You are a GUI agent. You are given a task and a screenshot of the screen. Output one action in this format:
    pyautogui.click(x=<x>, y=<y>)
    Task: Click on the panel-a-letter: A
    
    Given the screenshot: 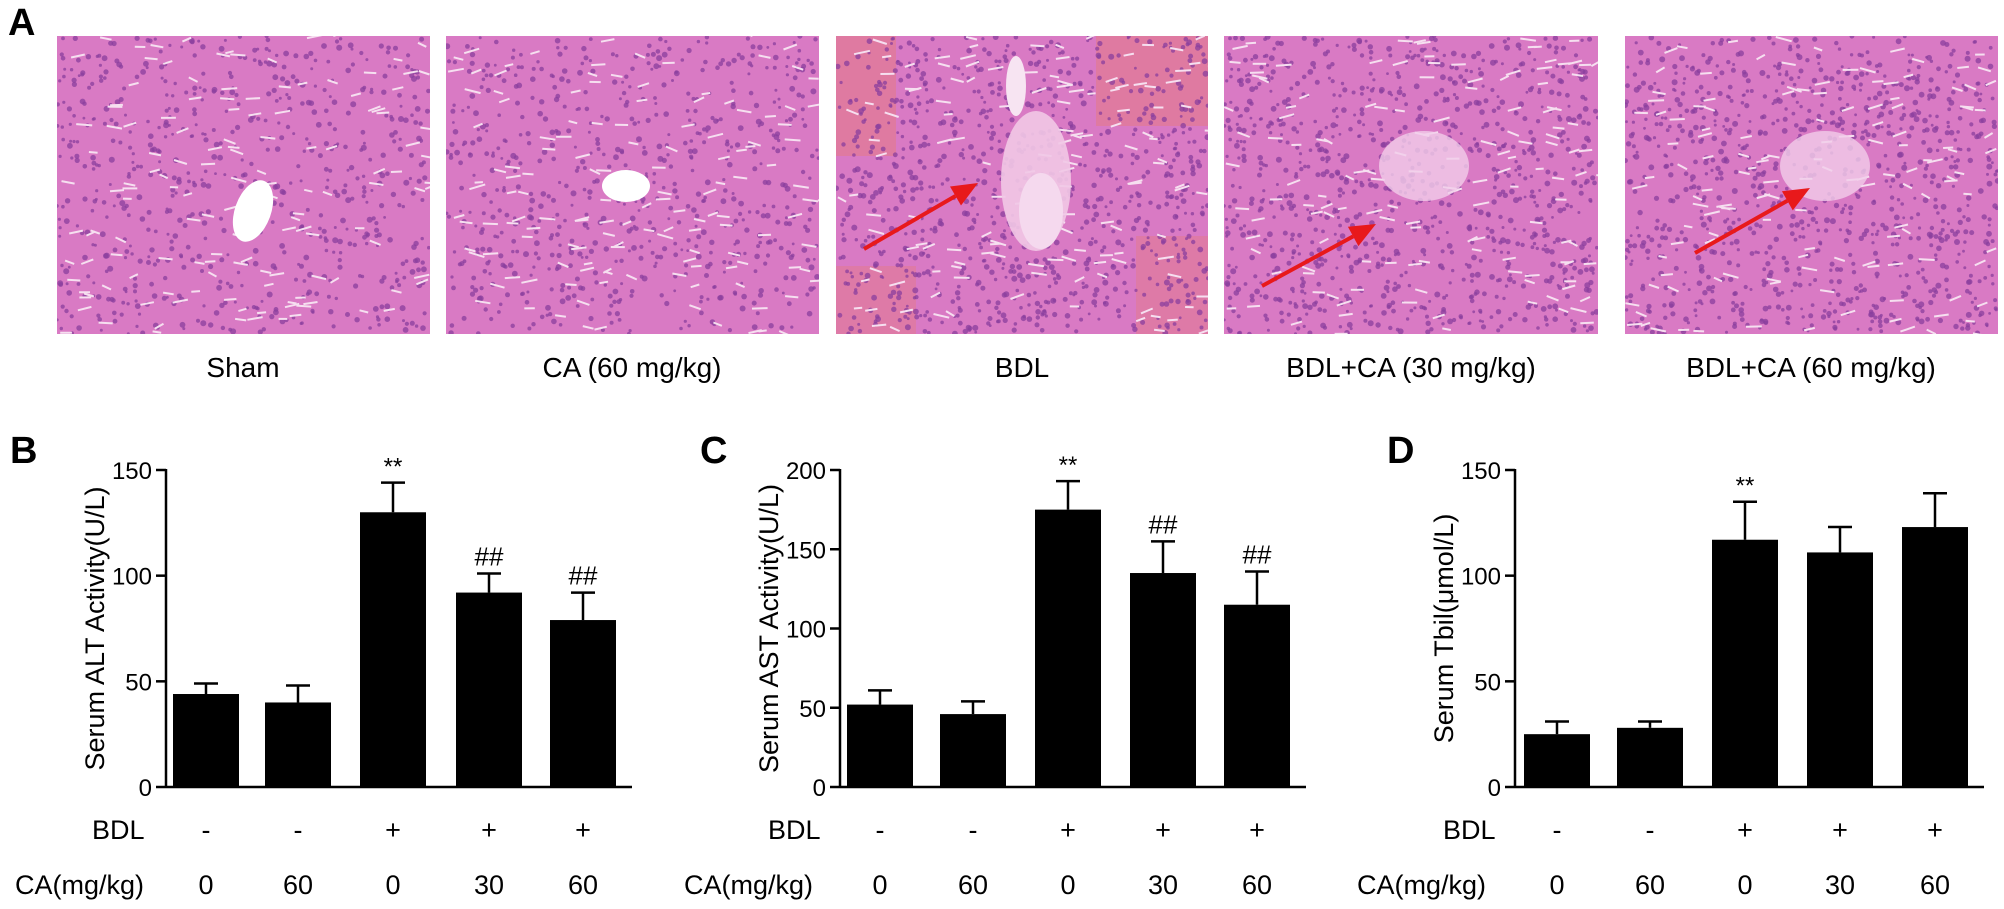 What is the action you would take?
    pyautogui.click(x=22, y=23)
    